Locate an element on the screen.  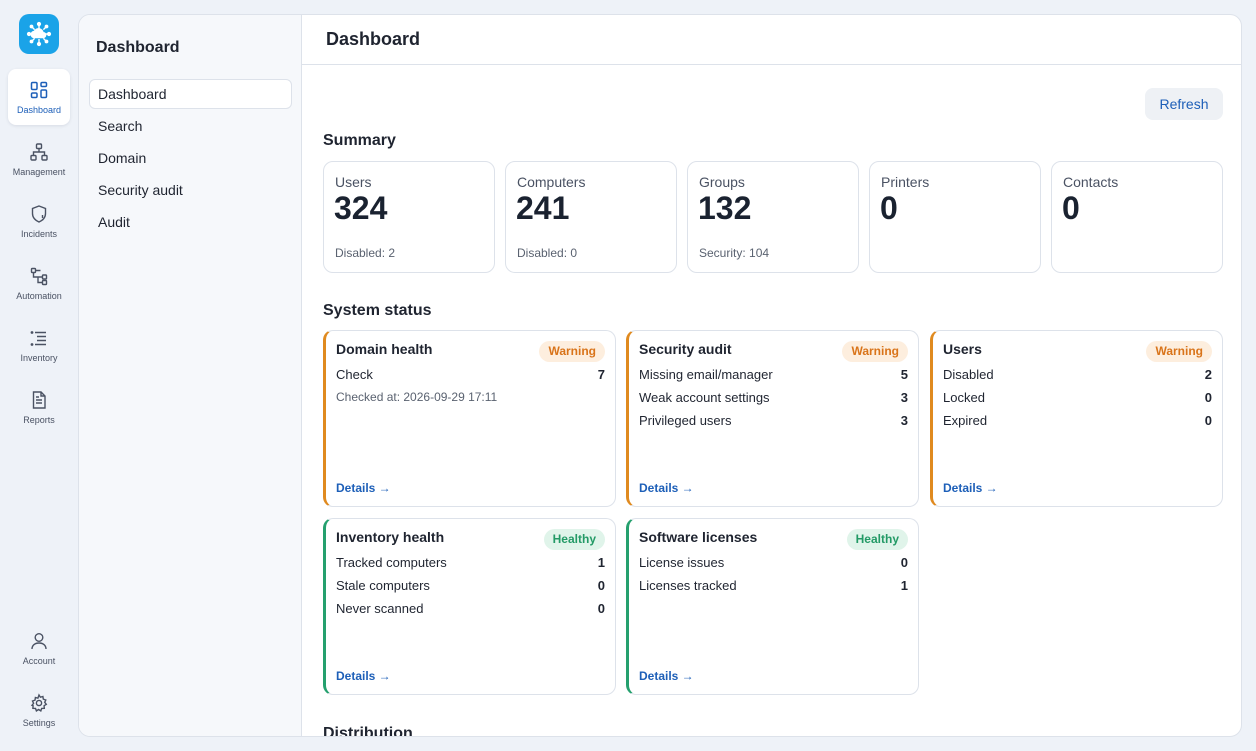
rail-label: Management is located at coordinates (39, 172).